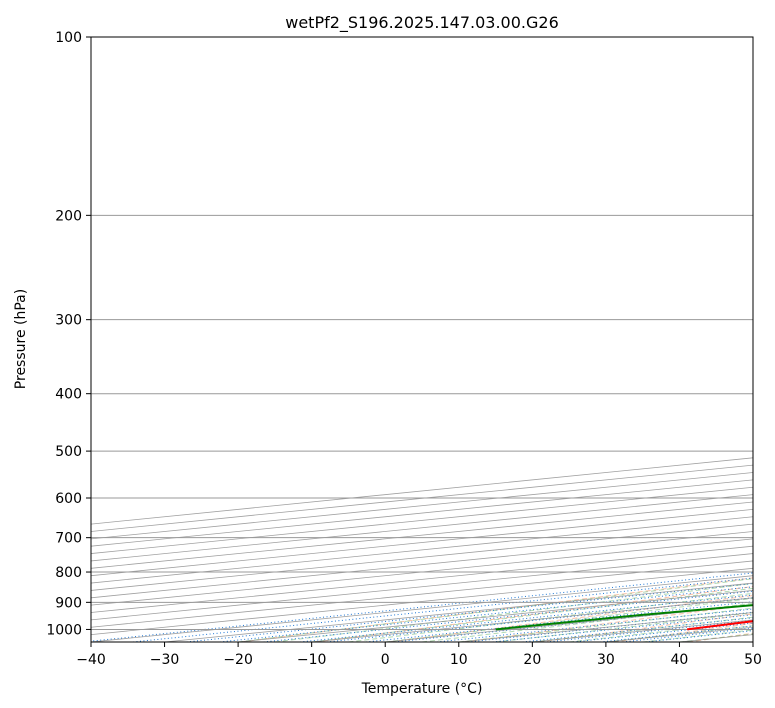  What do you see at coordinates (165, 660) in the screenshot?
I see `x-tick-label: −30` at bounding box center [165, 660].